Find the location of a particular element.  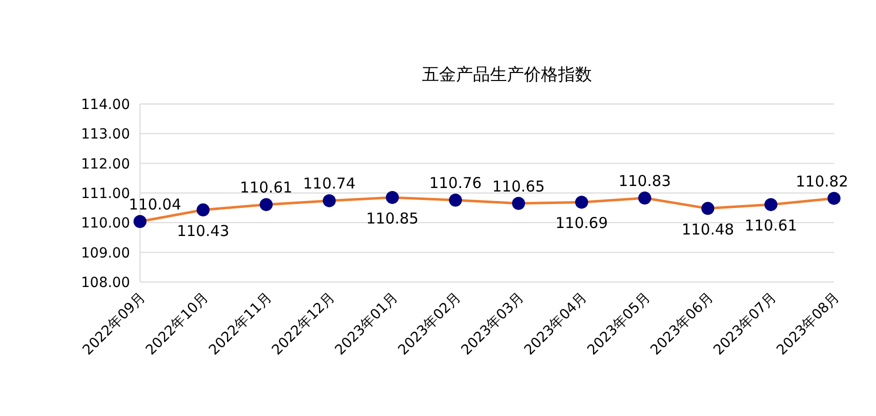

data-label: 110.83 is located at coordinates (644, 181).